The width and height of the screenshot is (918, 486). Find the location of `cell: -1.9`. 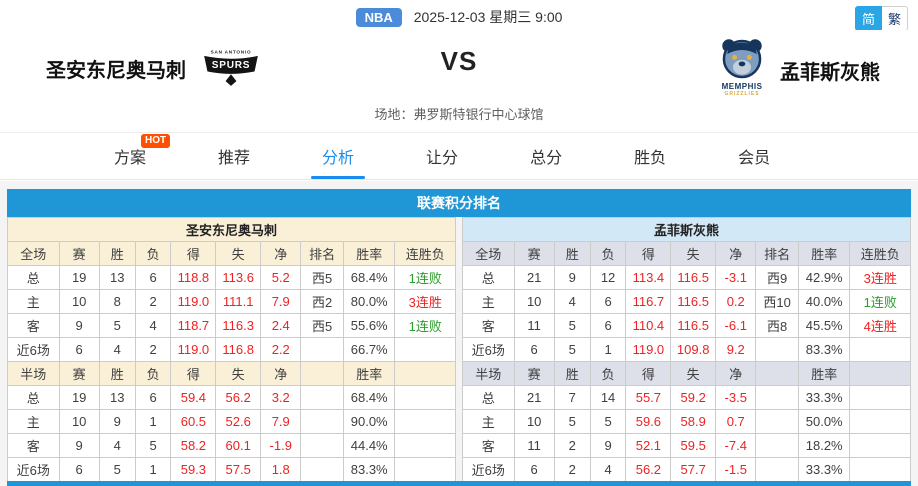

cell: -1.9 is located at coordinates (281, 445).